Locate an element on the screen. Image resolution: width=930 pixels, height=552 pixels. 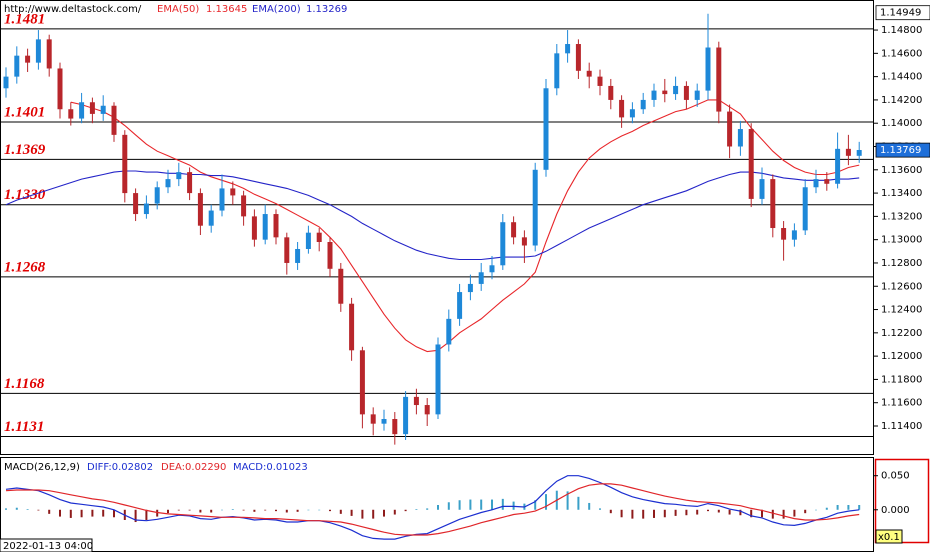
y-tick-label: 1.12600 is located at coordinates (901, 286).